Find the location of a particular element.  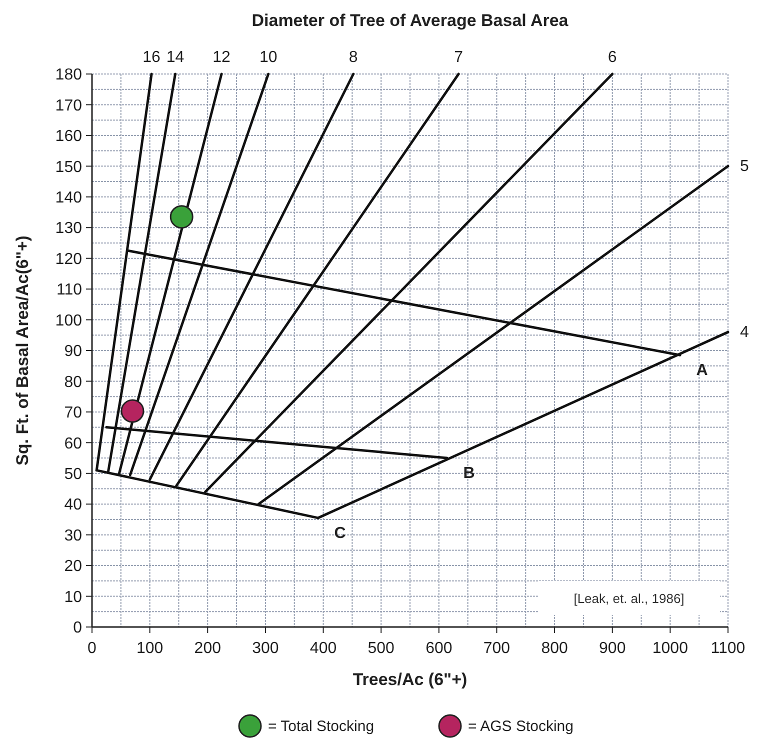

y-tick-label: 100 is located at coordinates (68, 321).